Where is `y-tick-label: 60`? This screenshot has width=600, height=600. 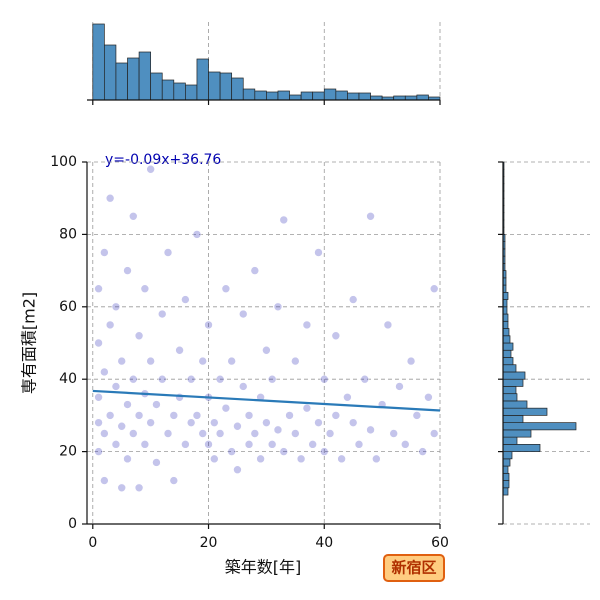 y-tick-label: 60 is located at coordinates (68, 307).